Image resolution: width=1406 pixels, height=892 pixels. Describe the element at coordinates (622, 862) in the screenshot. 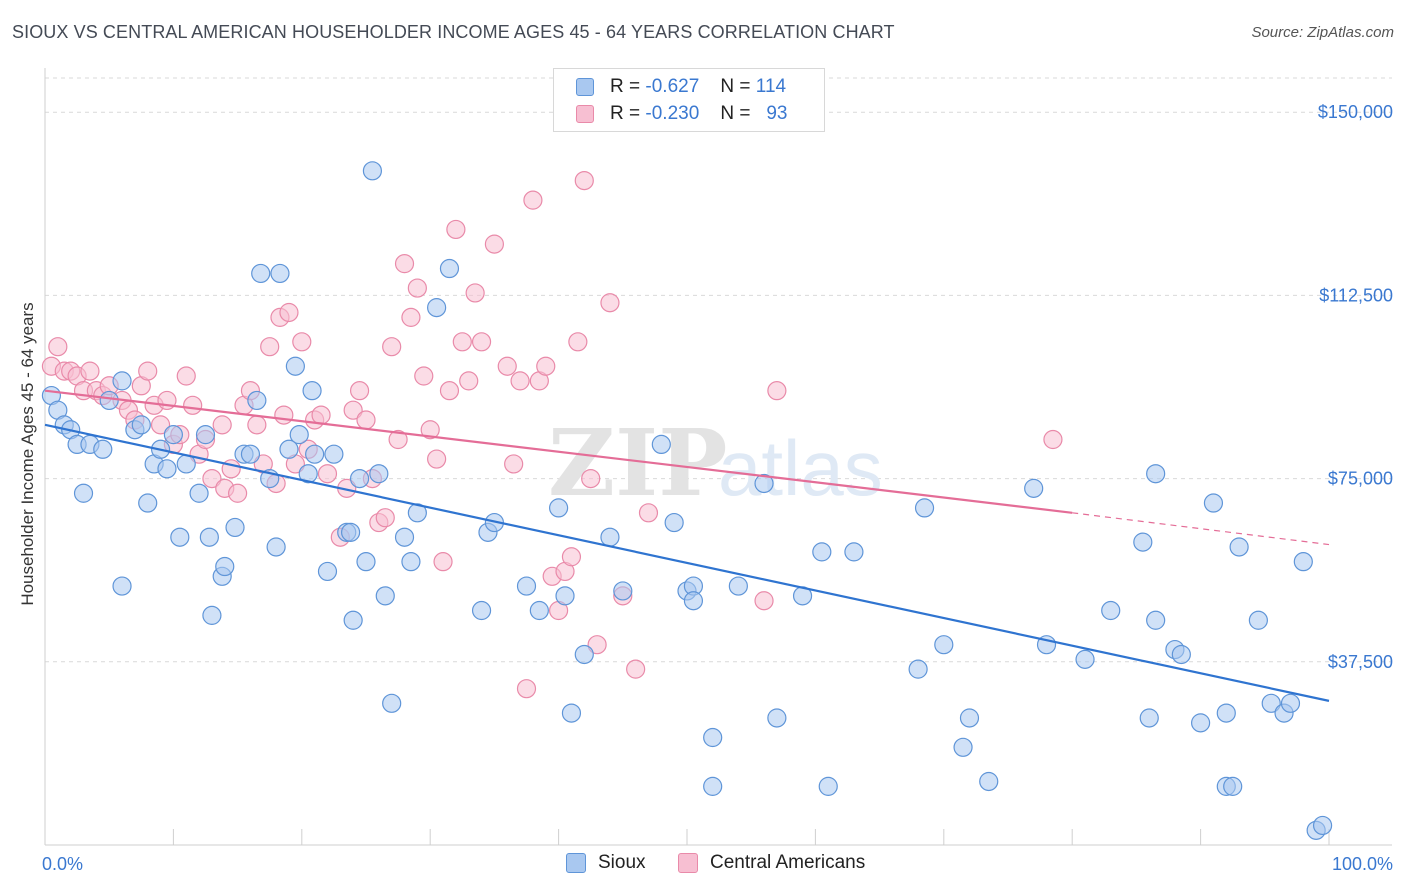

I see `sioux-legend-label: Sioux` at that location.